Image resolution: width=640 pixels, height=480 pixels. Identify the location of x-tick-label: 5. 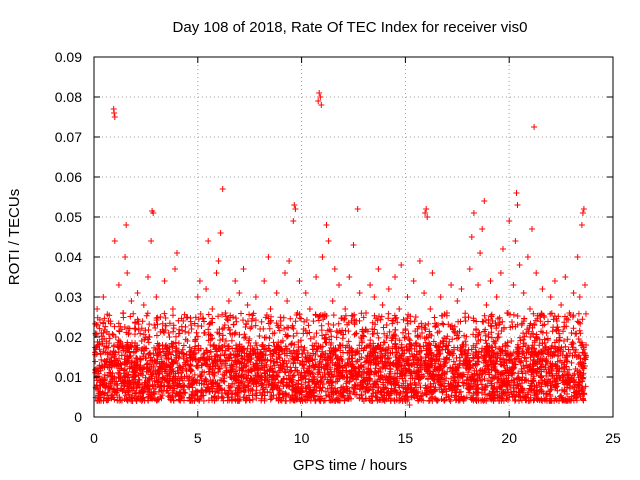
(198, 438).